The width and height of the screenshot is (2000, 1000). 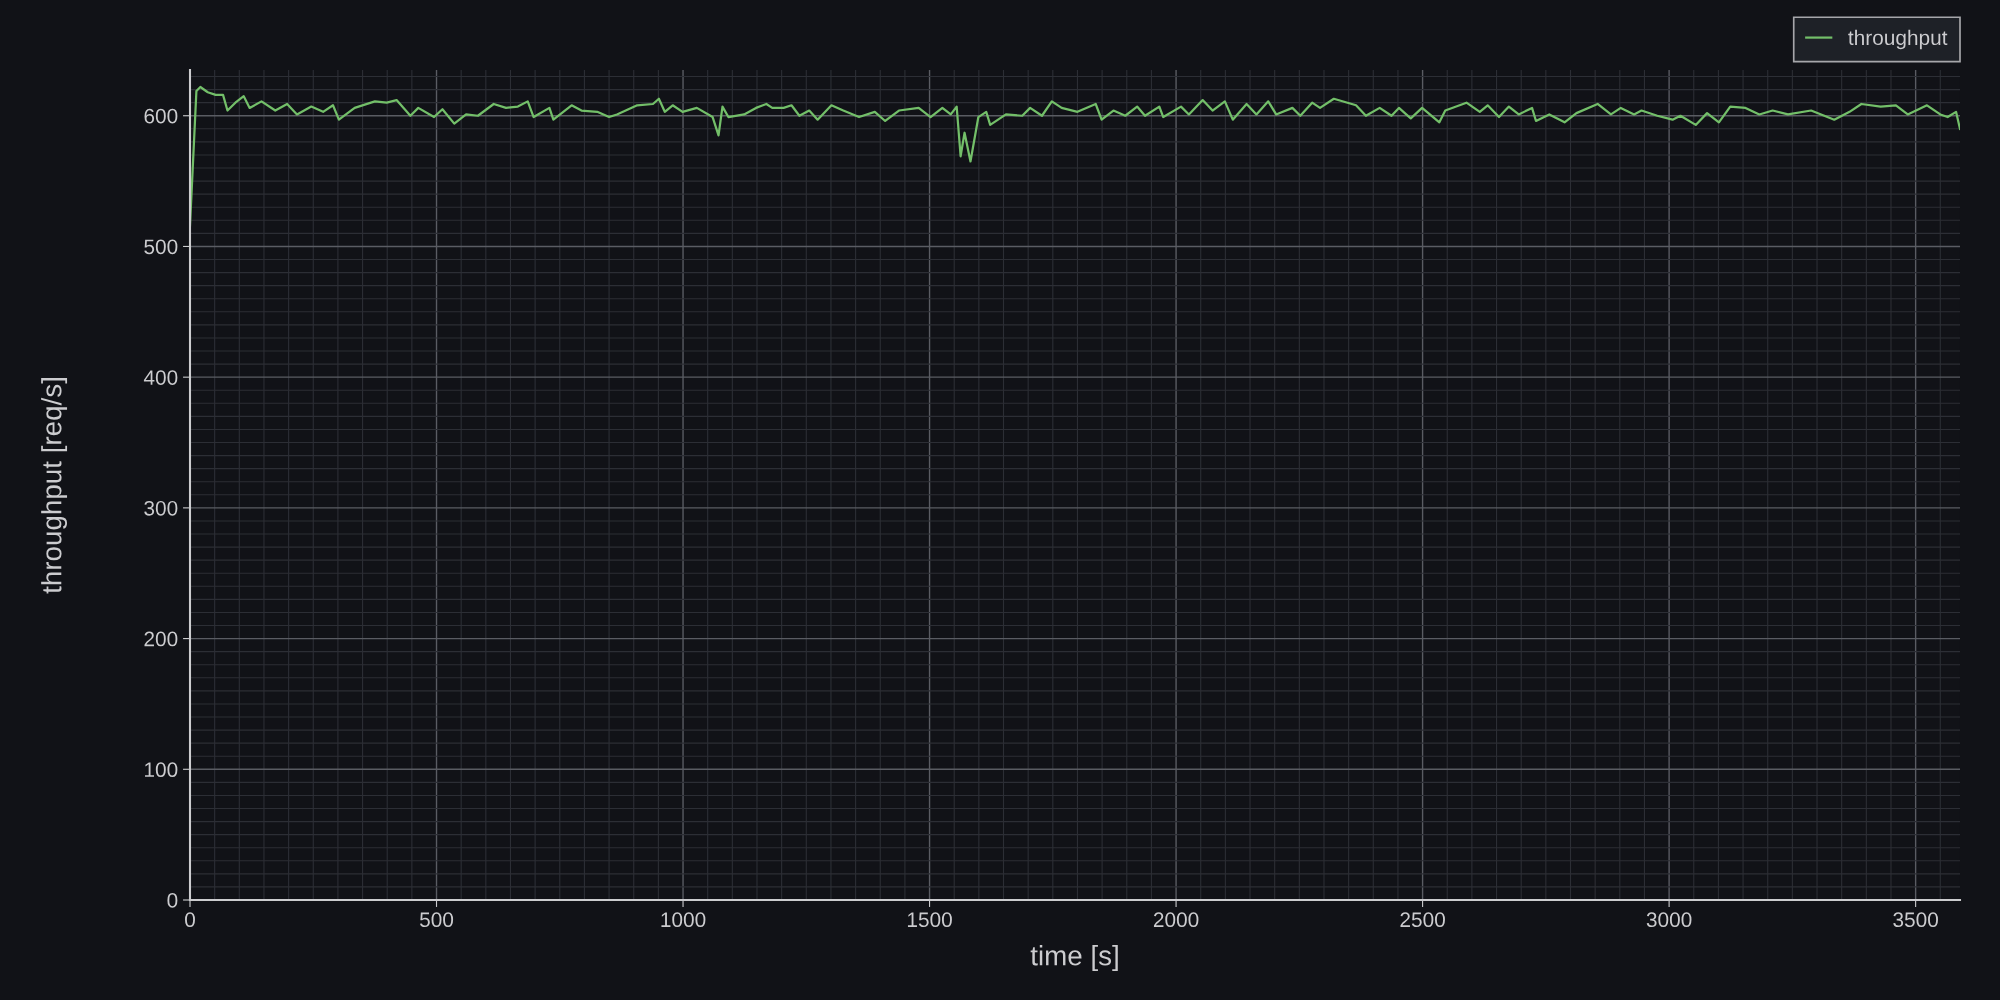 I want to click on y-tick-label: 100, so click(x=161, y=770).